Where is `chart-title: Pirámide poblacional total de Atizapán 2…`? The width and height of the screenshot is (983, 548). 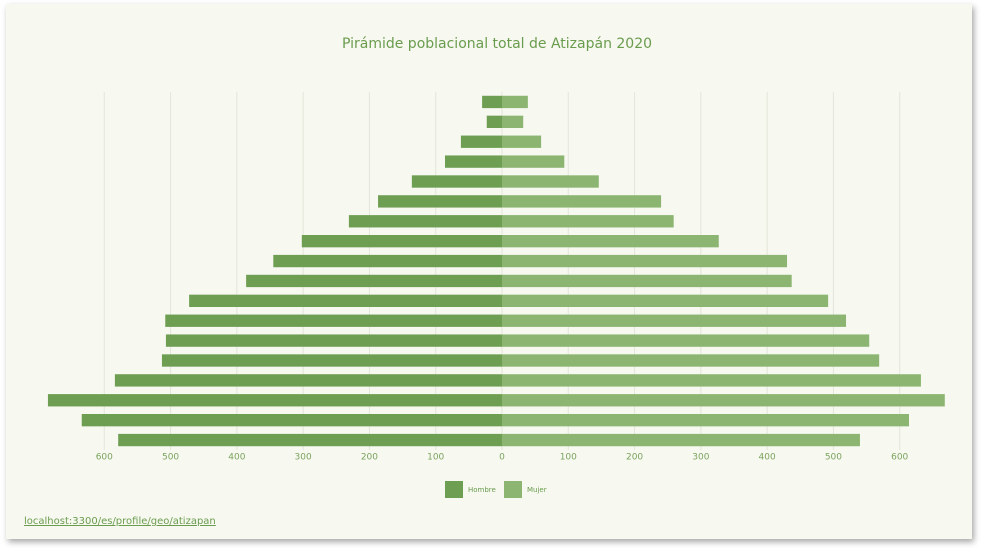
chart-title: Pirámide poblacional total de Atizapán 2… is located at coordinates (497, 44).